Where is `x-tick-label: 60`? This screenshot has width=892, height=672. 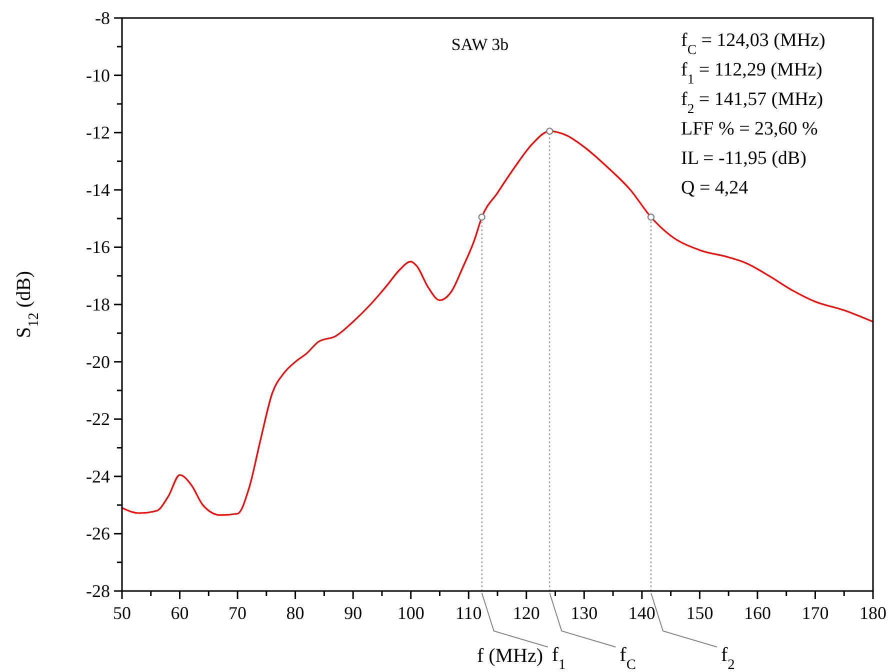
x-tick-label: 60 is located at coordinates (179, 613).